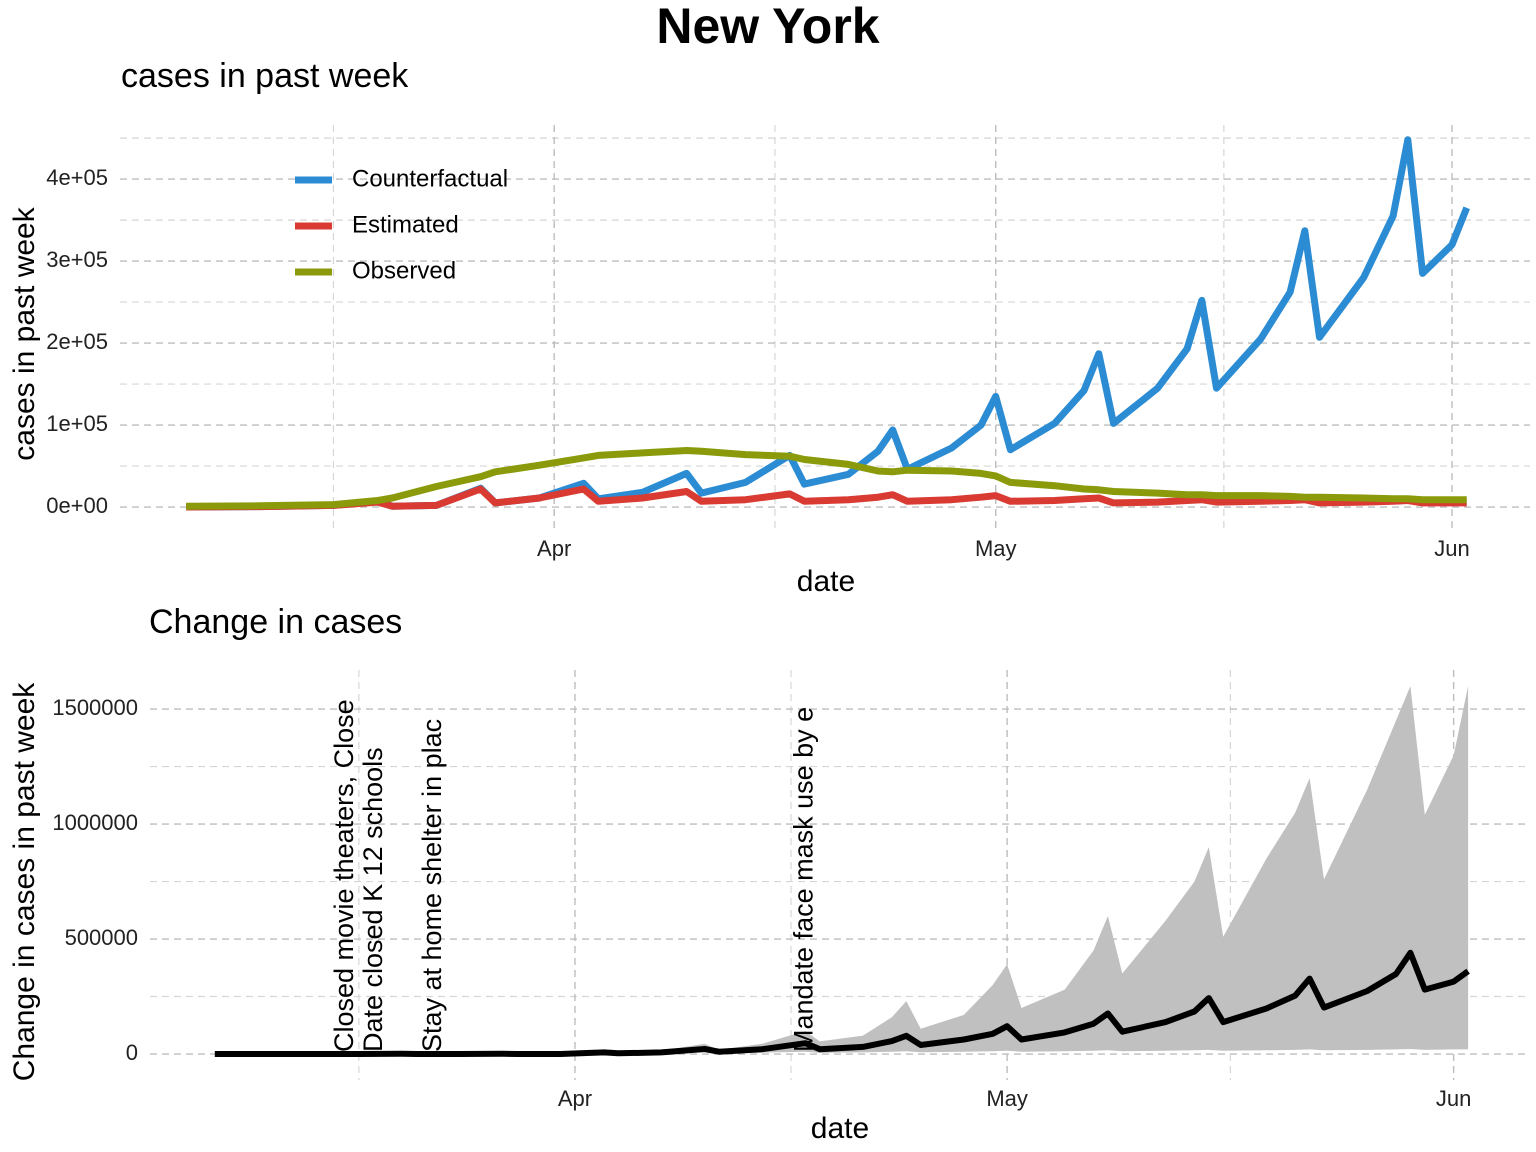 The image size is (1536, 1152). I want to click on y-tick-label: 4e+05, so click(77, 177).